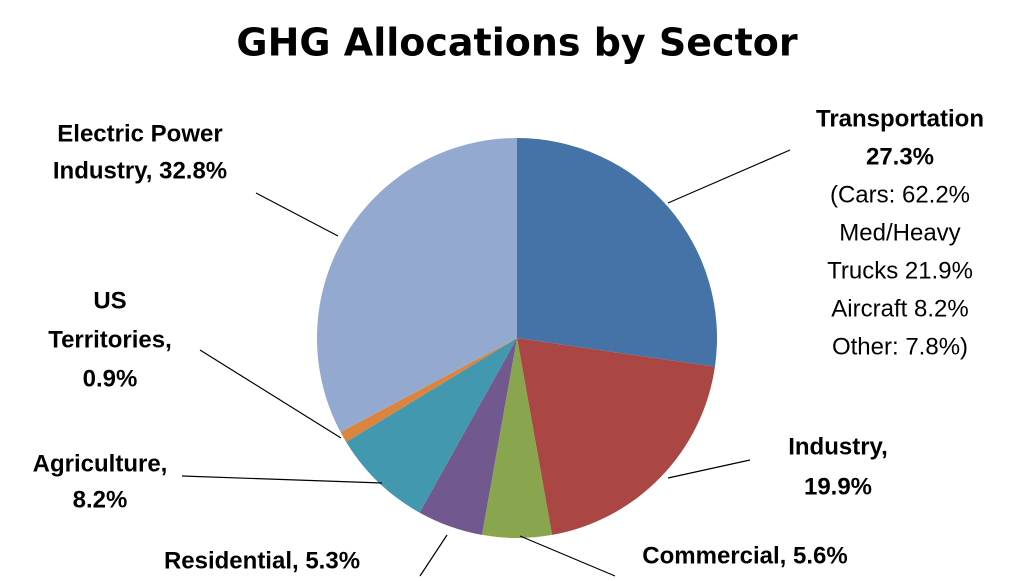  I want to click on data-label: Trucks 21.9%, so click(900, 270).